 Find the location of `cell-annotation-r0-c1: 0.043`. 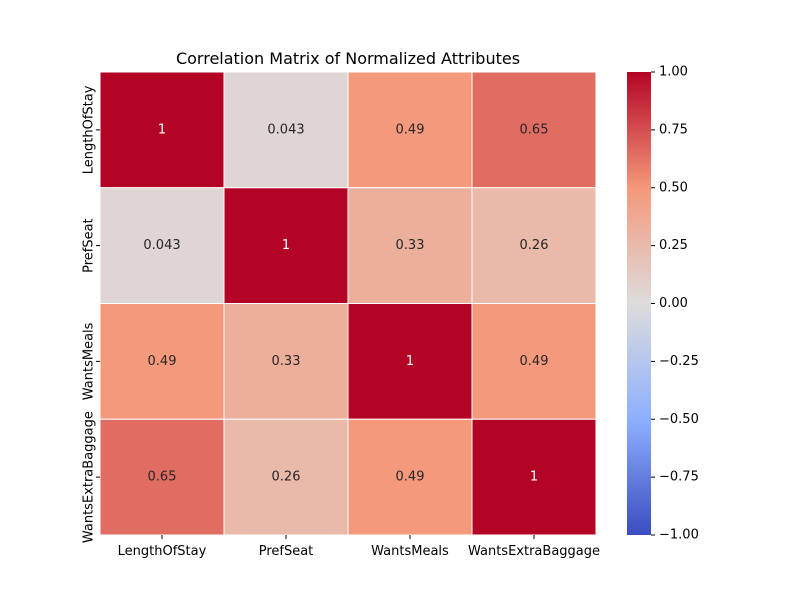

cell-annotation-r0-c1: 0.043 is located at coordinates (285, 129).